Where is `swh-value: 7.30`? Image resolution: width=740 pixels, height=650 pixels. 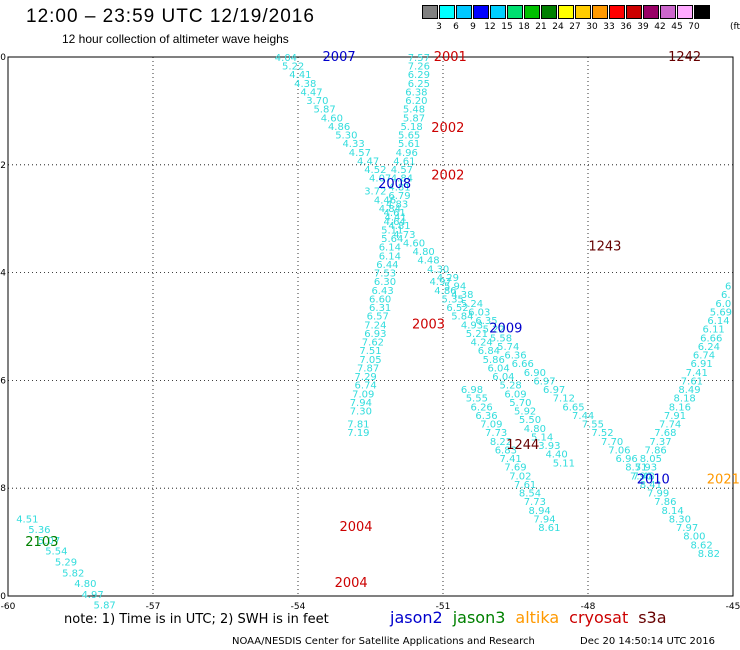 swh-value: 7.30 is located at coordinates (361, 412).